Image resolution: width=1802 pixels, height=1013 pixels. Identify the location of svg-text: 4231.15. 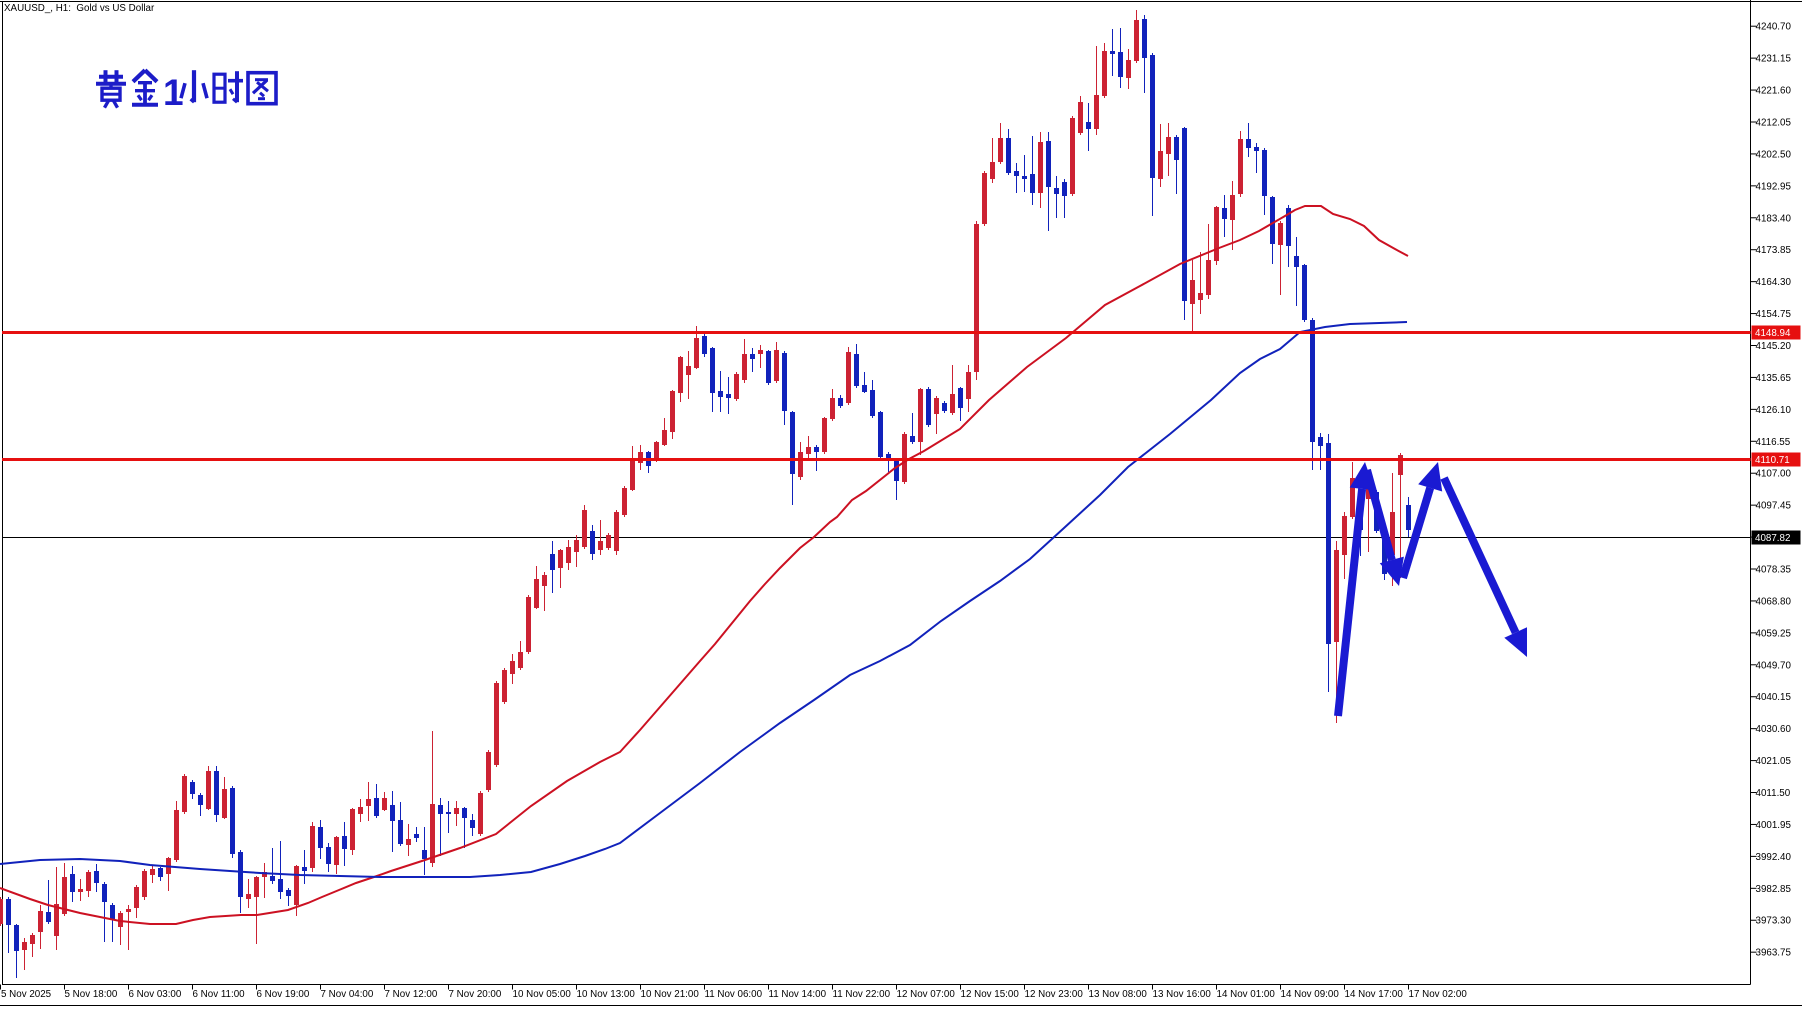
(1774, 59).